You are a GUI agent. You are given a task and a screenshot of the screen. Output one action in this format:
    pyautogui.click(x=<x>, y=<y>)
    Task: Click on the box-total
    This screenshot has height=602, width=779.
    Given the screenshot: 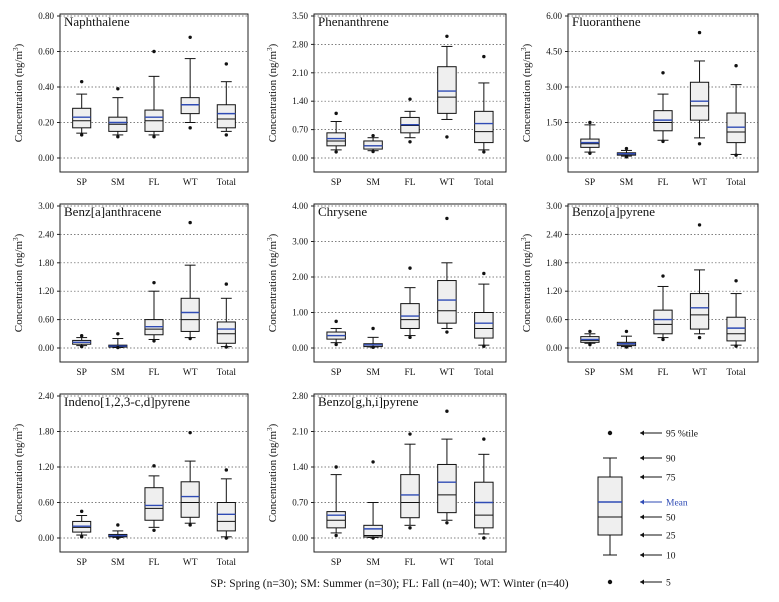 What is the action you would take?
    pyautogui.click(x=484, y=309)
    